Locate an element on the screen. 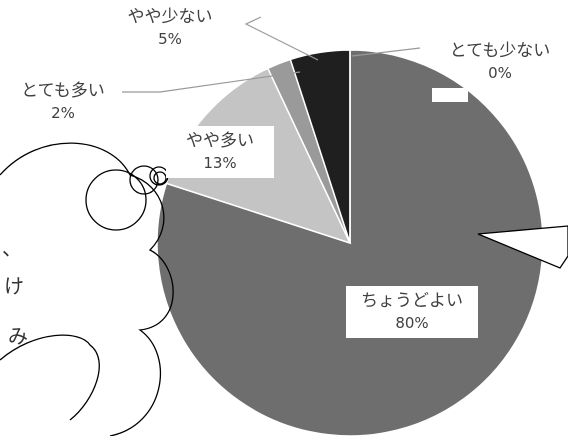 The width and height of the screenshot is (568, 436). leader-lines is located at coordinates (271, 54).